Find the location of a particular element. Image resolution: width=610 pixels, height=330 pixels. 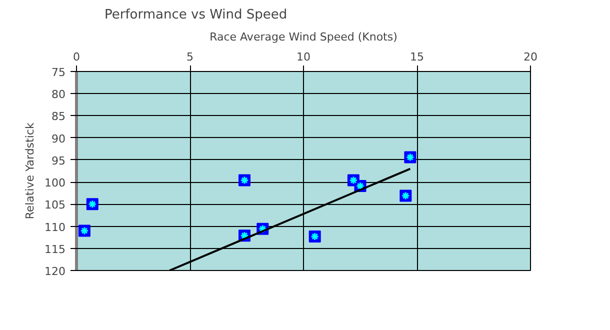

y-tick-label: 105 is located at coordinates (55, 205).